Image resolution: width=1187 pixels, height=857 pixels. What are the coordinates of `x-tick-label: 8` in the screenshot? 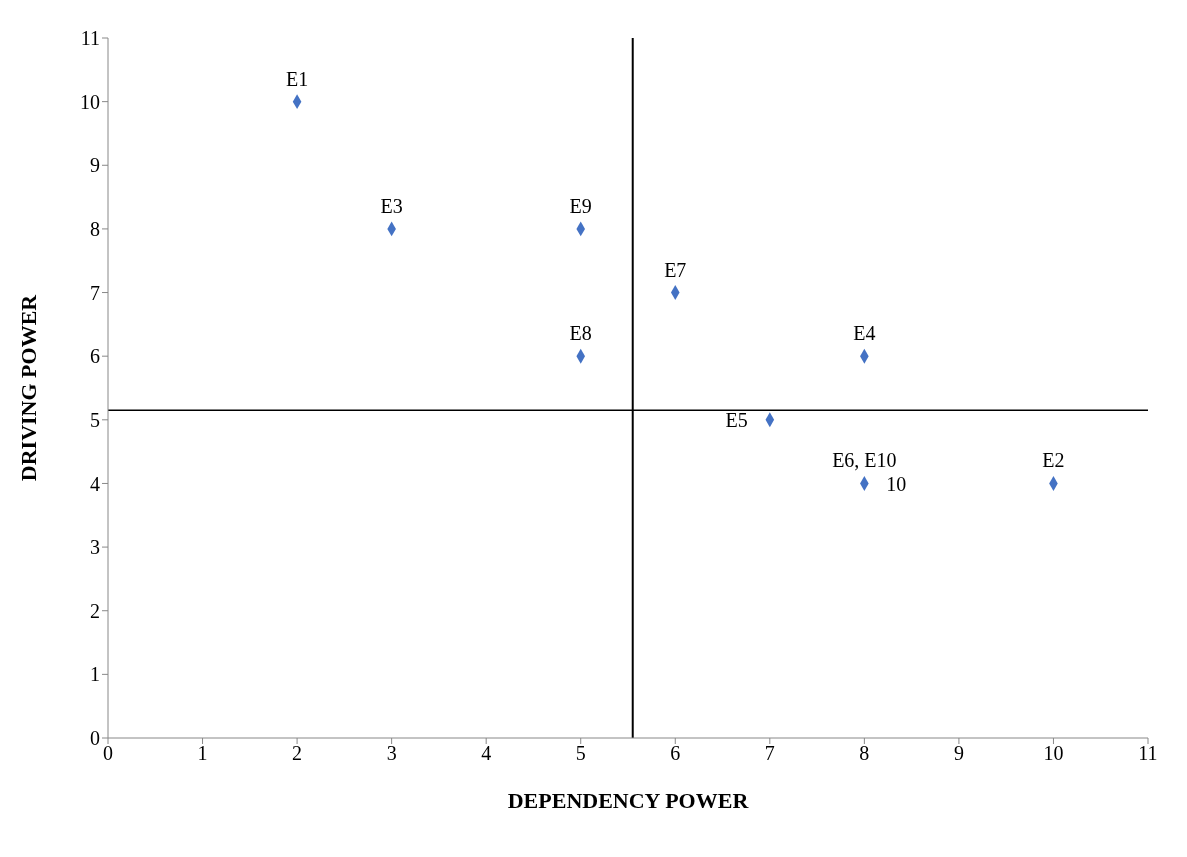 It's located at (864, 753).